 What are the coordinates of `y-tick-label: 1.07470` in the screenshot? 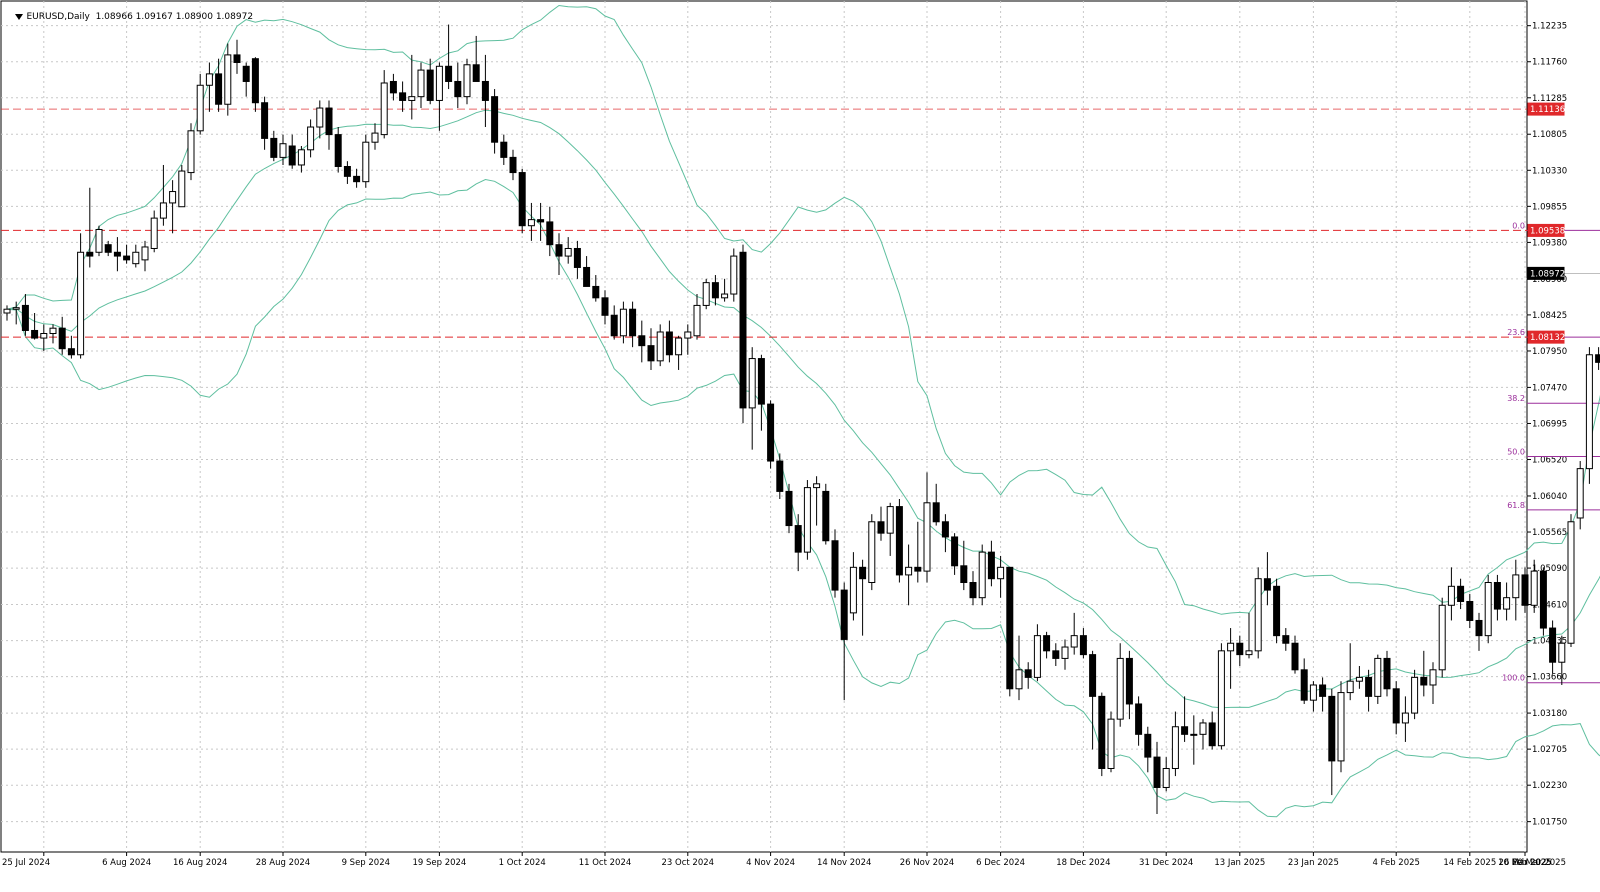 It's located at (1549, 388).